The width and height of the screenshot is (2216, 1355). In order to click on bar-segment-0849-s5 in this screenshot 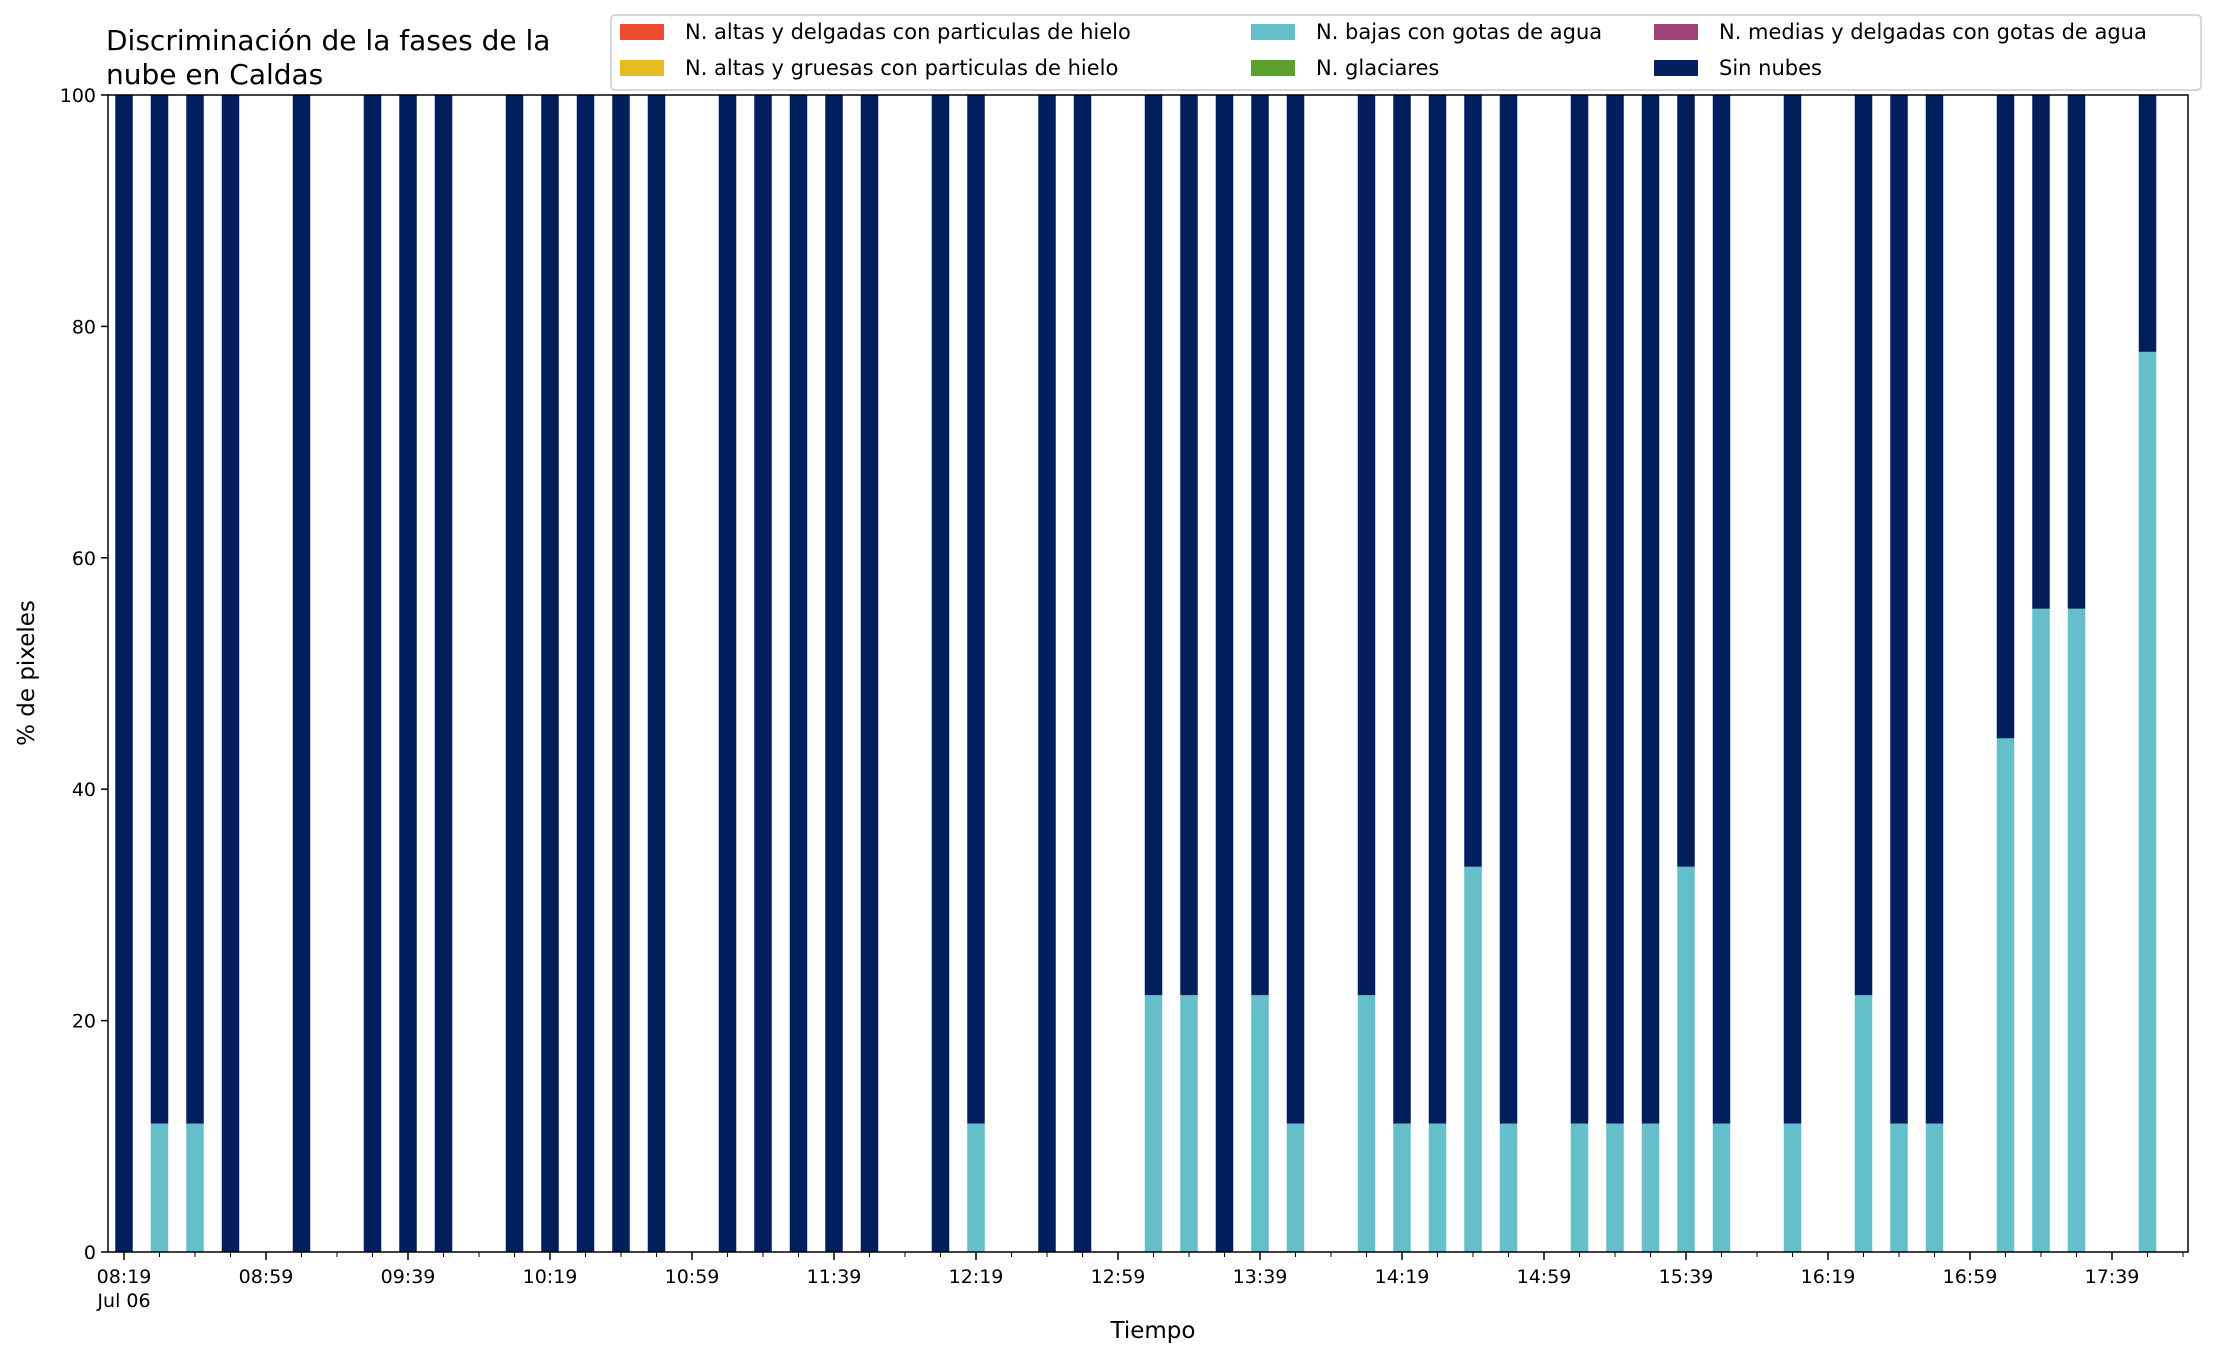, I will do `click(230, 673)`.